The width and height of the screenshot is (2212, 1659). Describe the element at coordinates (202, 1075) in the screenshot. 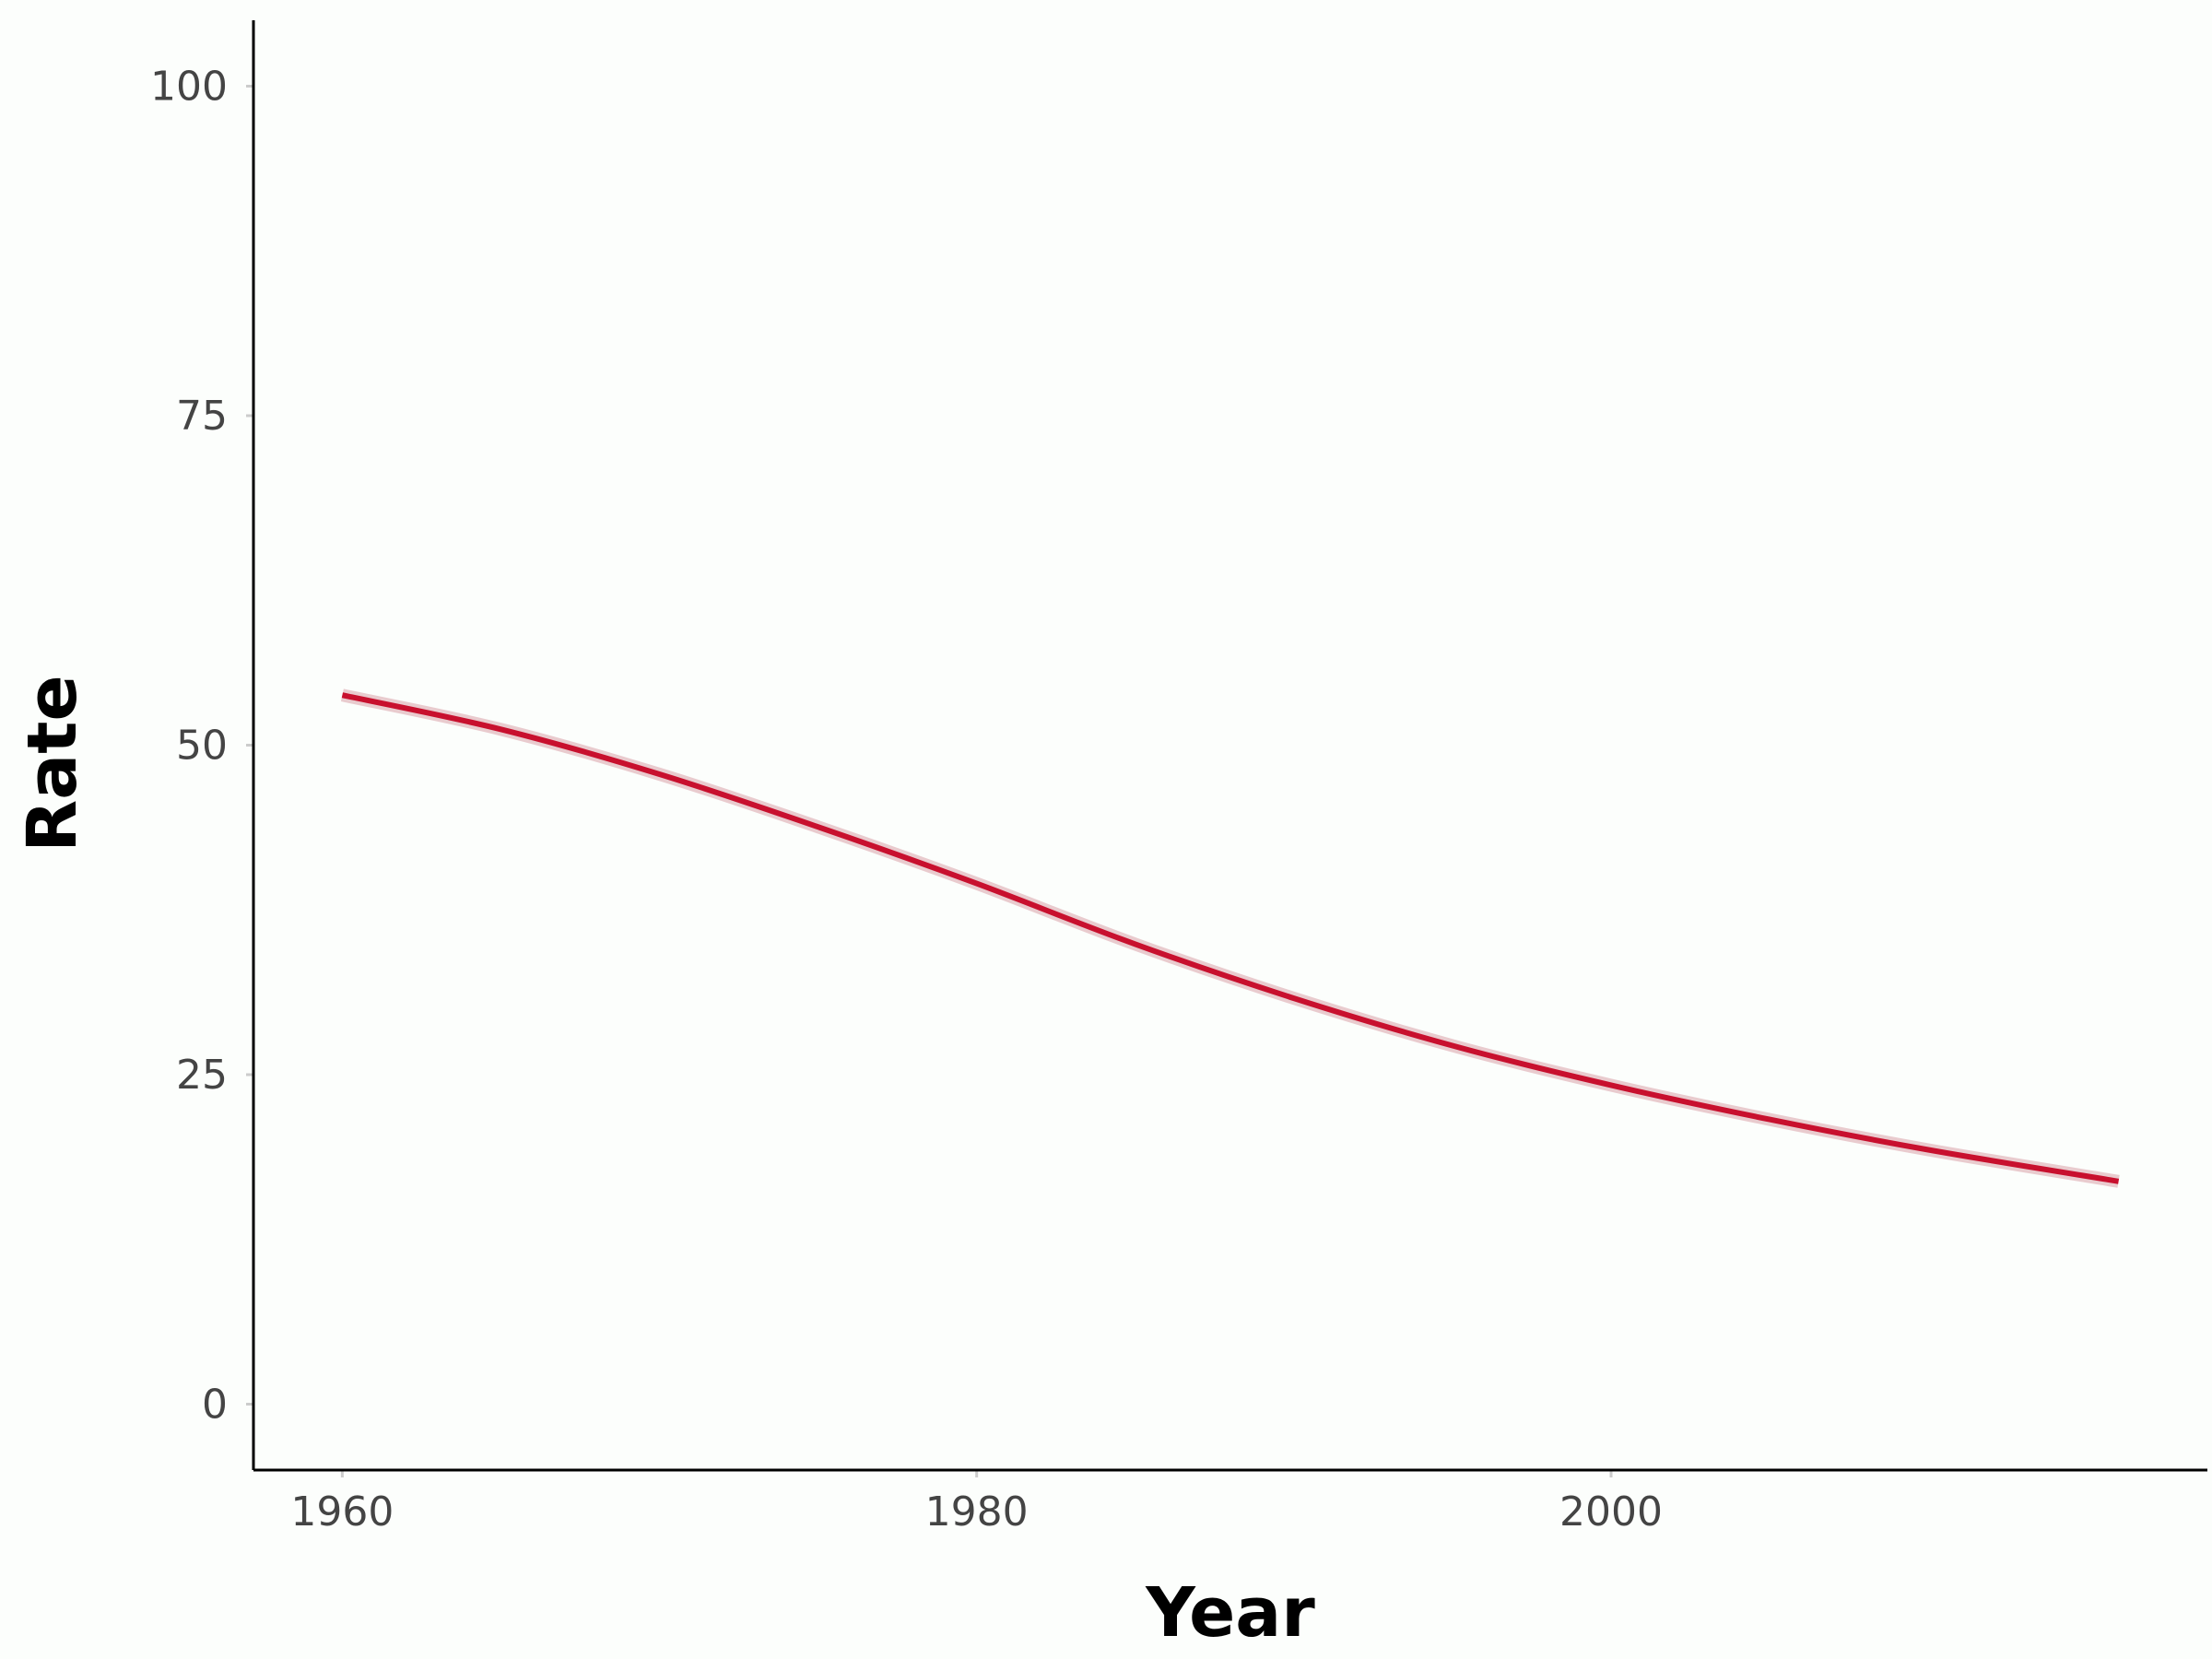

I see `y-tick-label: 25` at that location.